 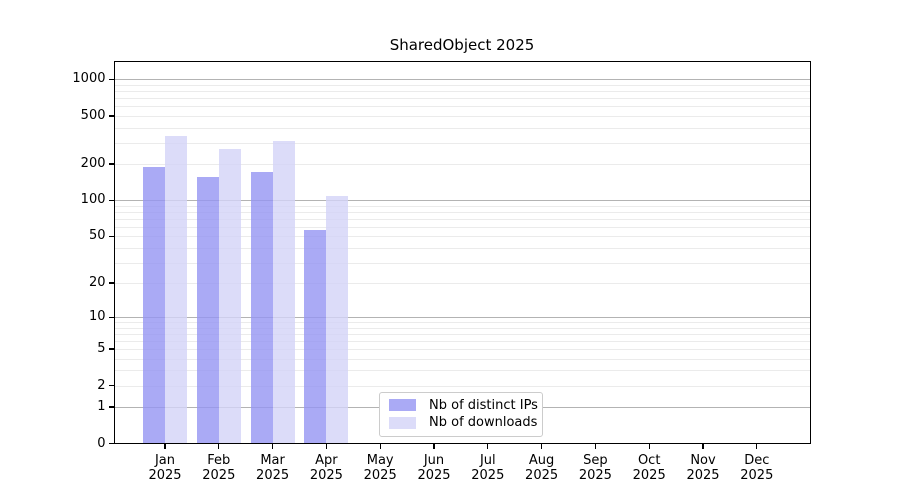 I want to click on x-axis-tick-label: Jan 2025, so click(x=165, y=468).